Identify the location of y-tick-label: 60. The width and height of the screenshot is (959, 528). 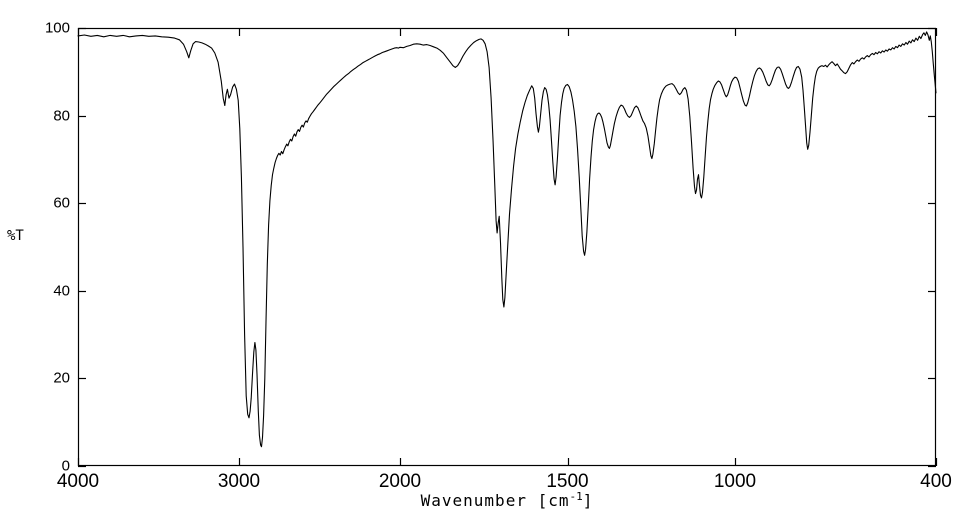
(61, 203).